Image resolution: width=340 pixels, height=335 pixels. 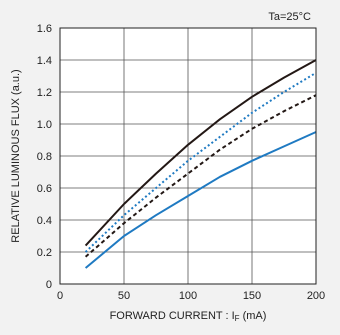 I want to click on x-tick-label: 100, so click(x=188, y=296).